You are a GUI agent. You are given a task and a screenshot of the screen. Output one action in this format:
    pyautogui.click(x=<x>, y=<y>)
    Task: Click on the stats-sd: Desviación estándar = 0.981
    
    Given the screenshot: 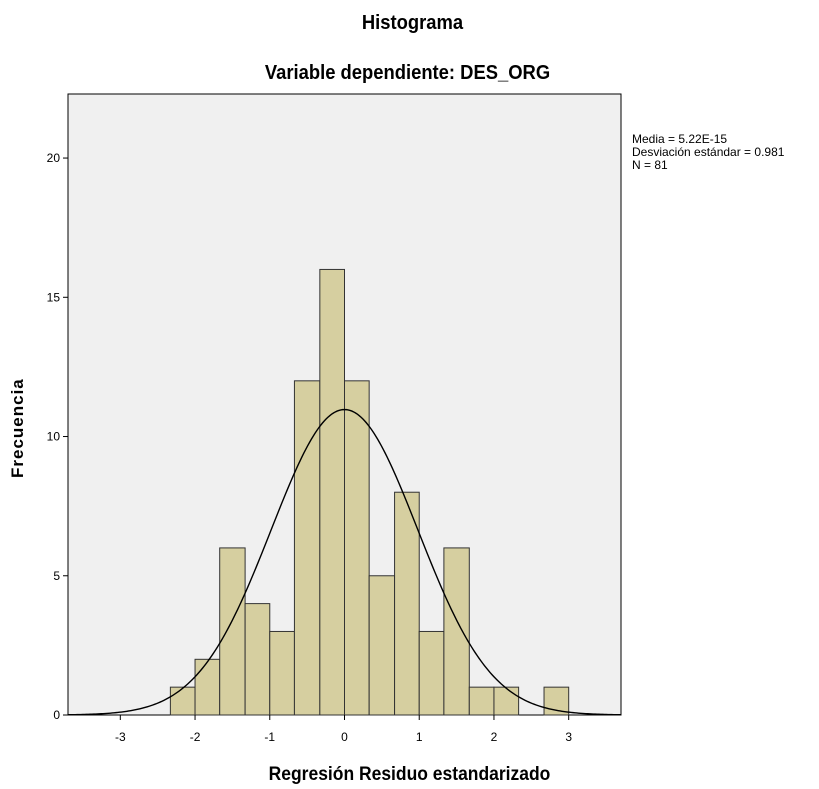 What is the action you would take?
    pyautogui.click(x=708, y=152)
    